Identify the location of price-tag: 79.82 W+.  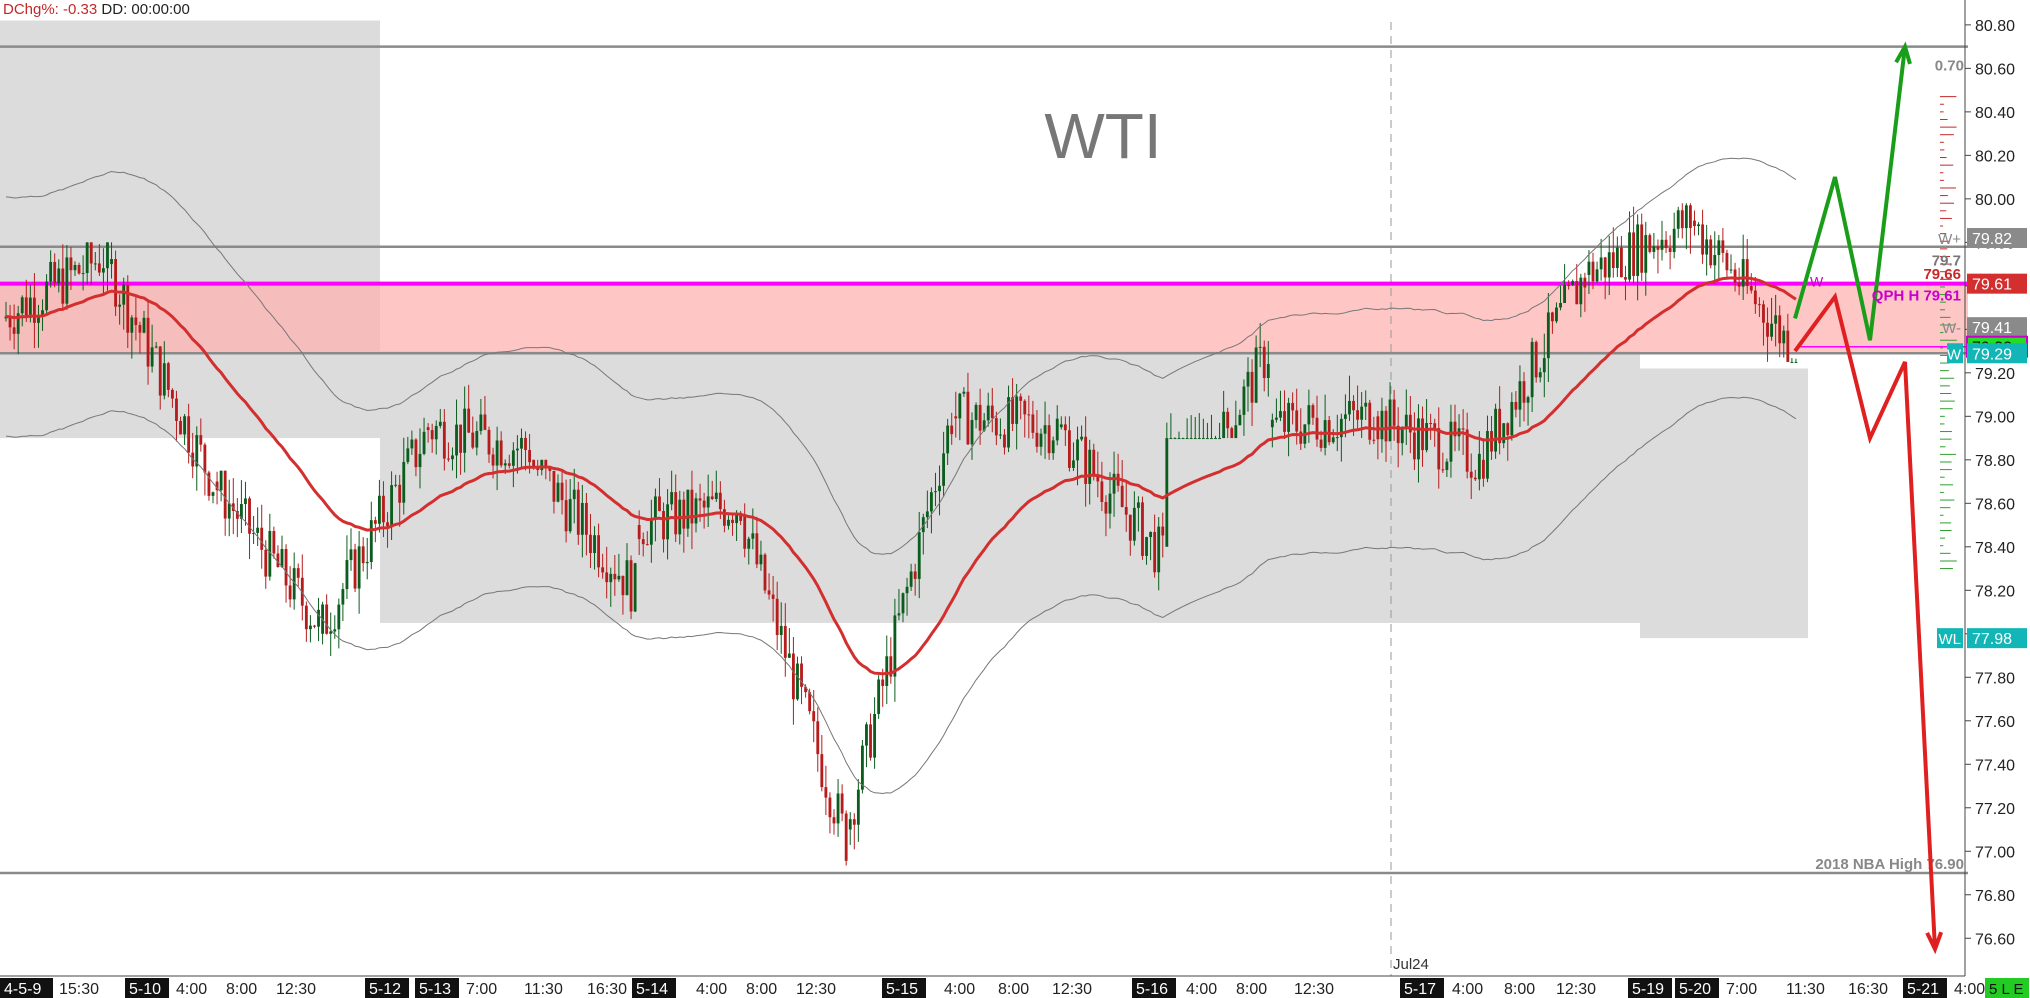
(1982, 237).